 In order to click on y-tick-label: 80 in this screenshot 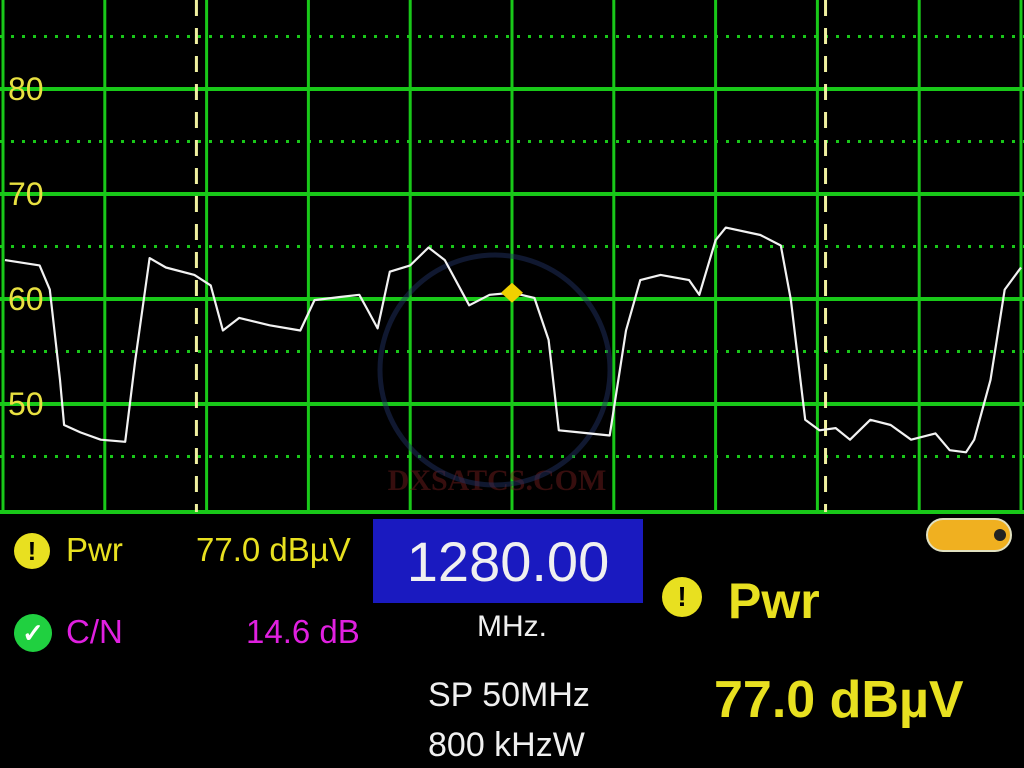, I will do `click(26, 89)`.